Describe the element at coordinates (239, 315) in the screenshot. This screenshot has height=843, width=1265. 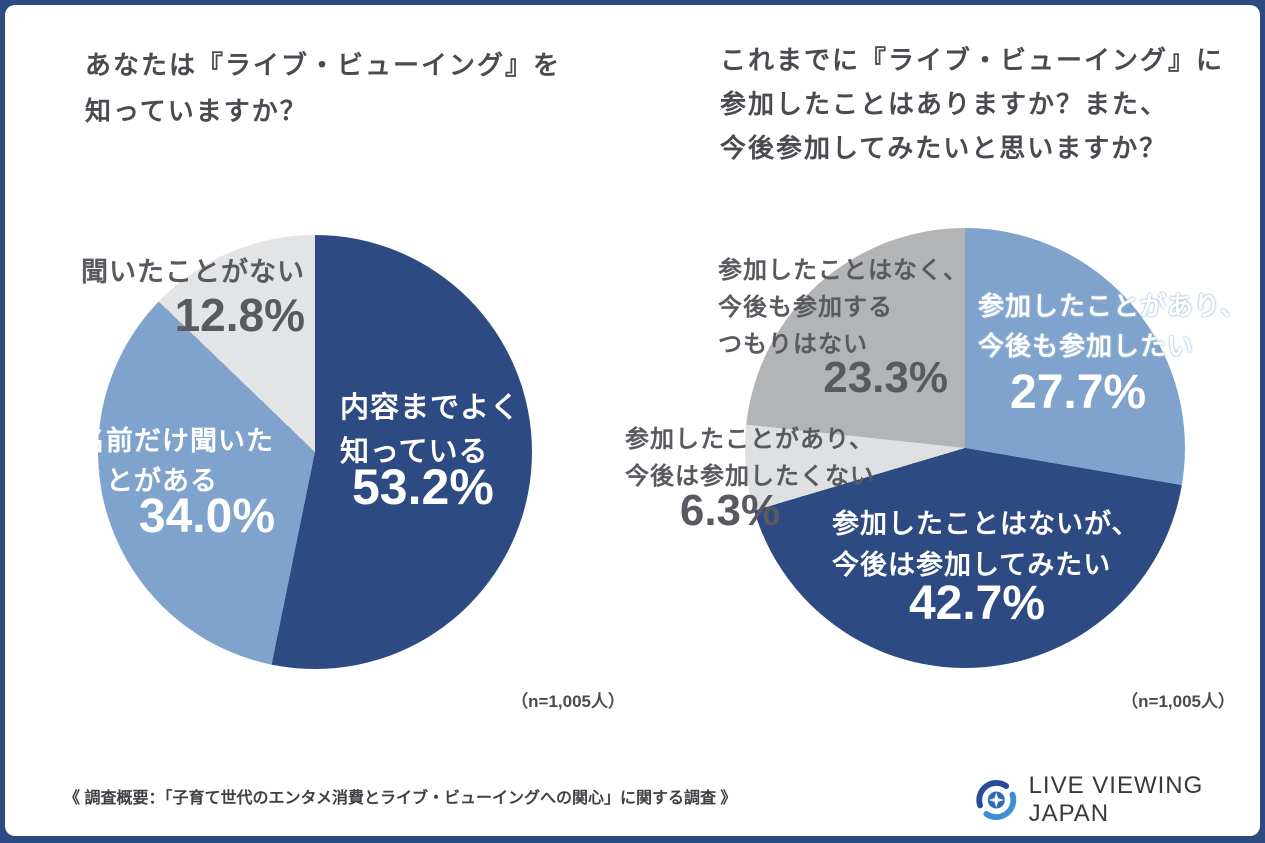
I see `slice-value-never-heard: 12.8%` at that location.